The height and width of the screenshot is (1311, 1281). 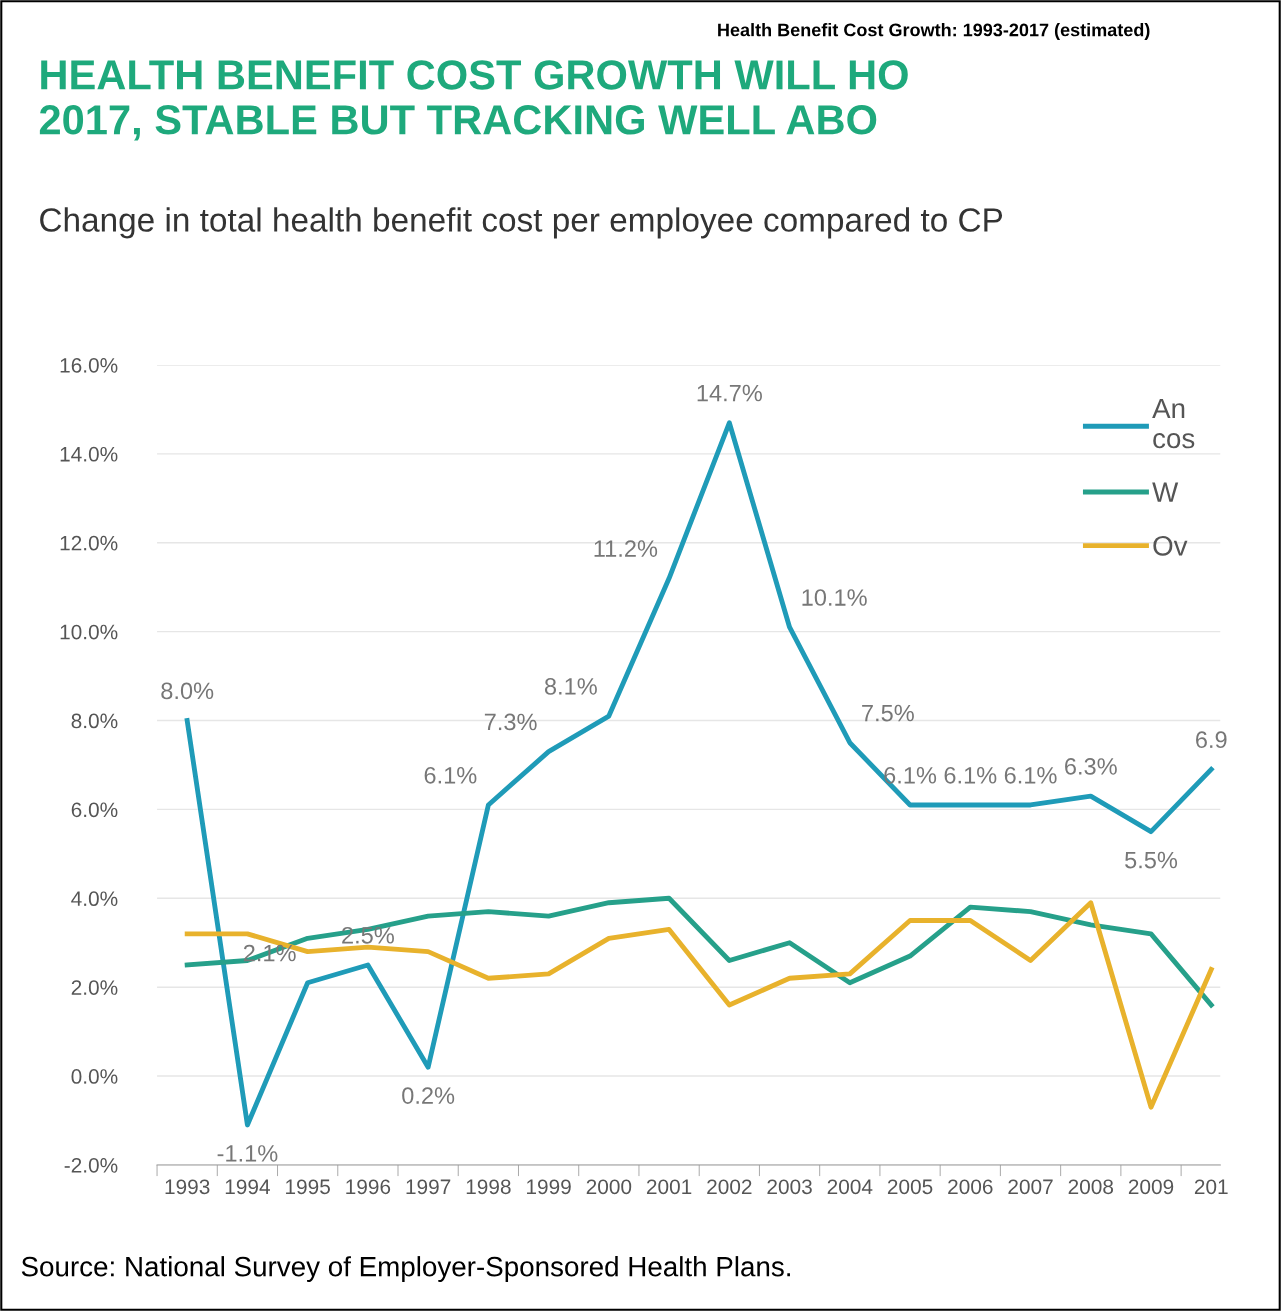 What do you see at coordinates (1170, 545) in the screenshot?
I see `legend-label: Ov` at bounding box center [1170, 545].